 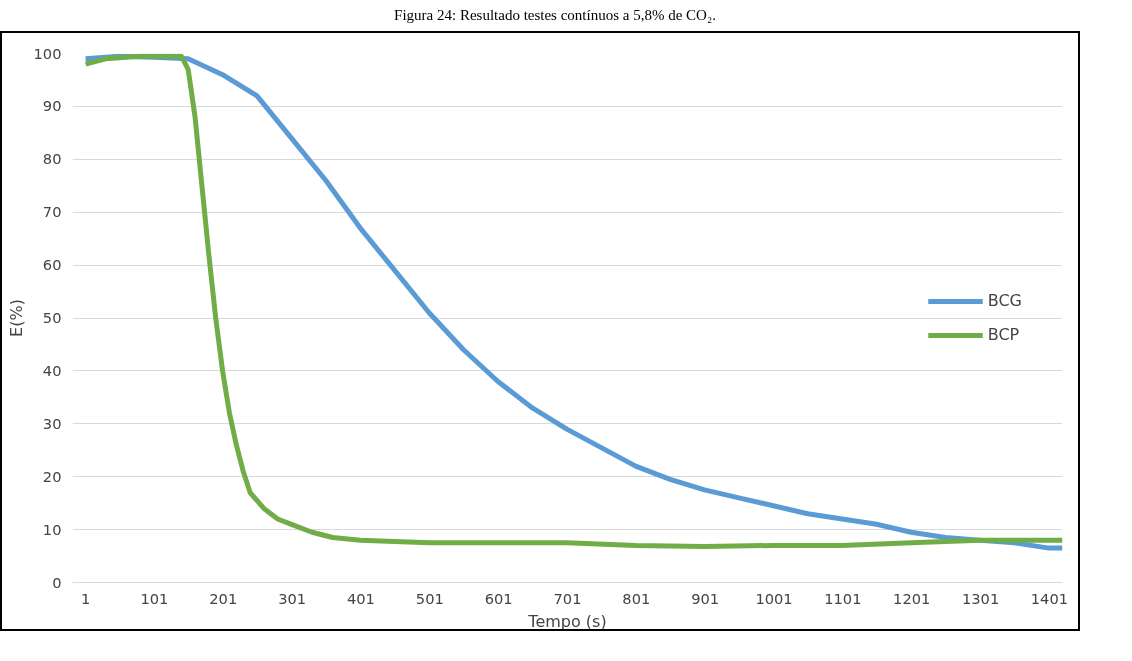 What do you see at coordinates (555, 15) in the screenshot?
I see `chart-title: Figura 24: Resultado testes contínuos a 5,8% de CO₂.` at bounding box center [555, 15].